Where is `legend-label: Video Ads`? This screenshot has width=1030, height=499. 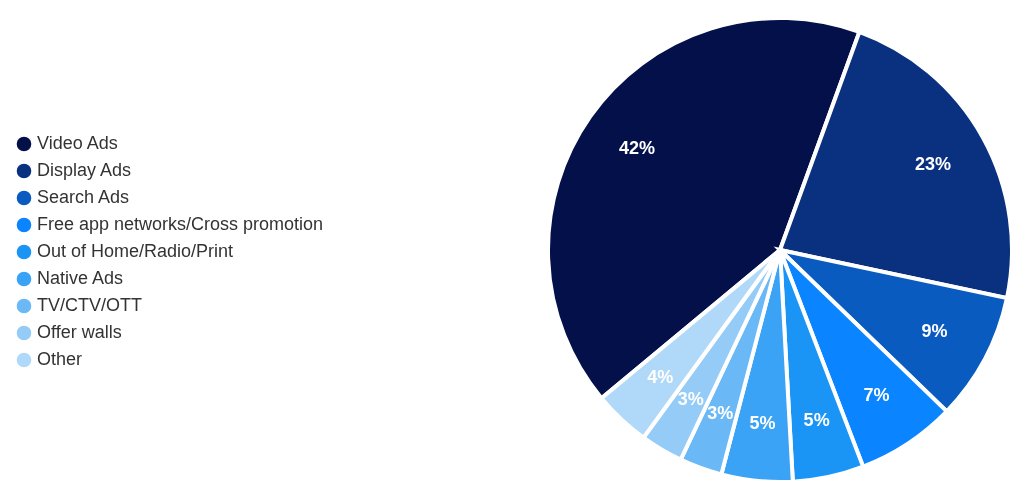
legend-label: Video Ads is located at coordinates (77, 143).